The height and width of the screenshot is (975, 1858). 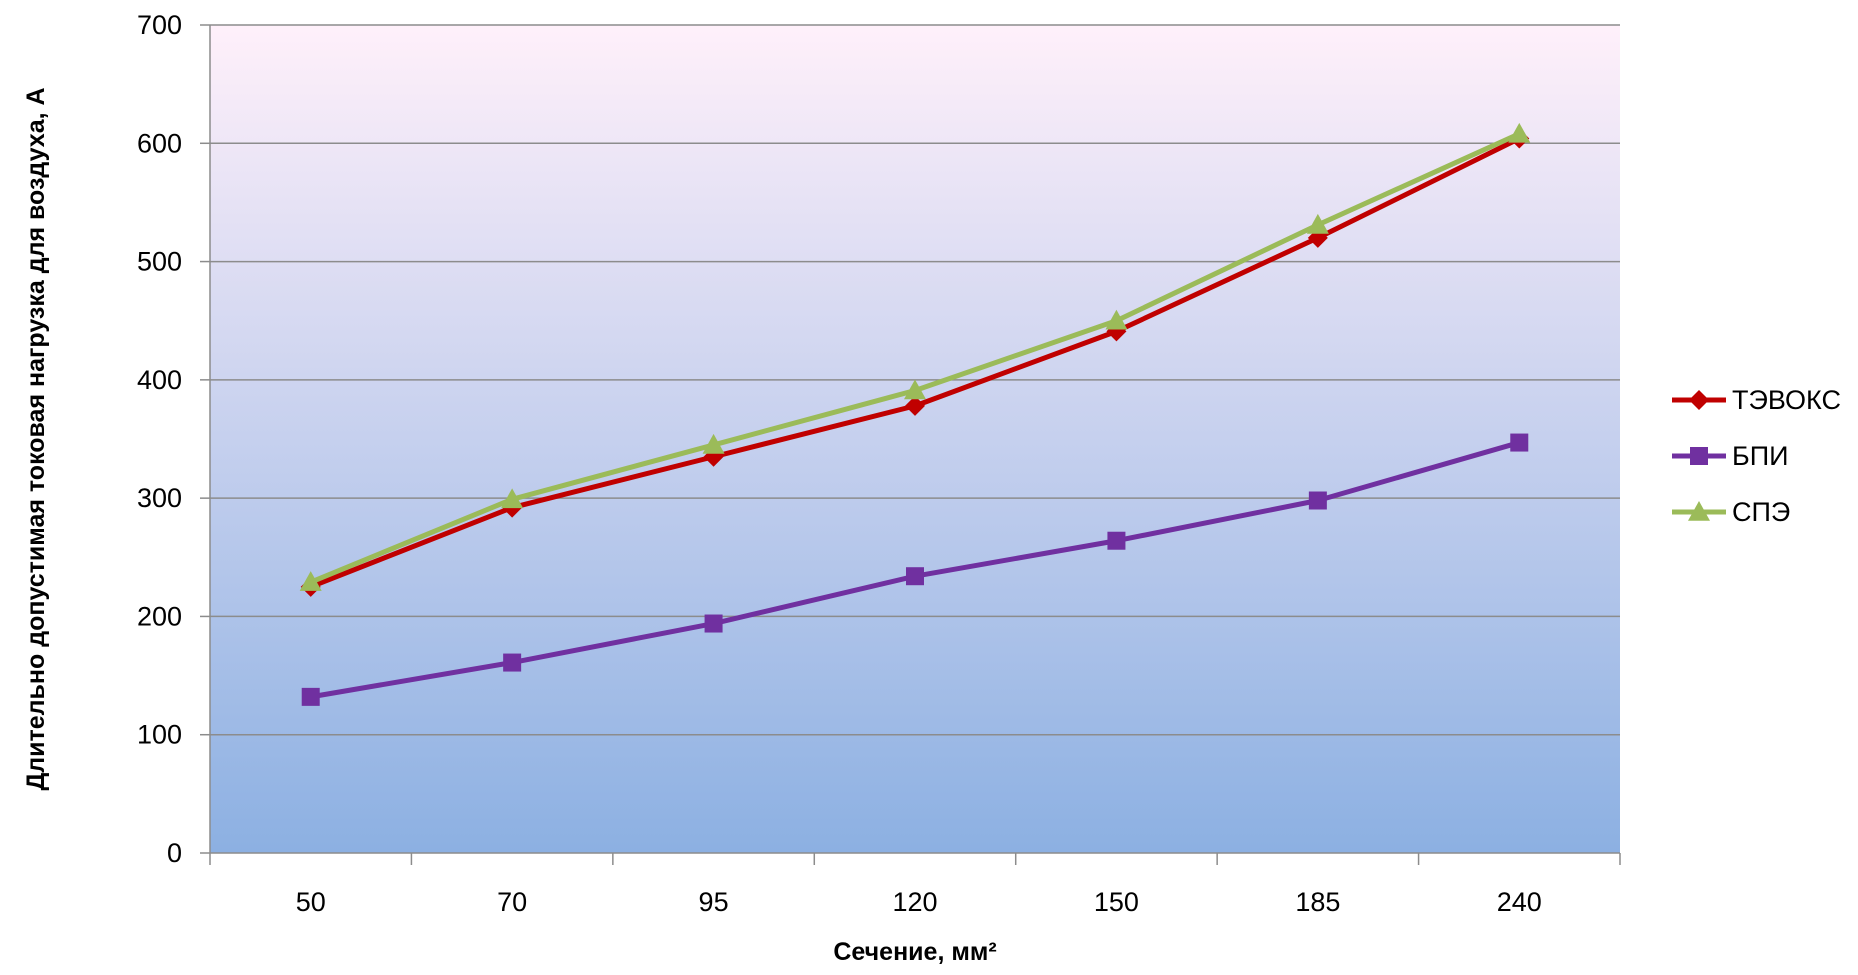 I want to click on legend-item: ТЭВОКС, so click(x=1756, y=400).